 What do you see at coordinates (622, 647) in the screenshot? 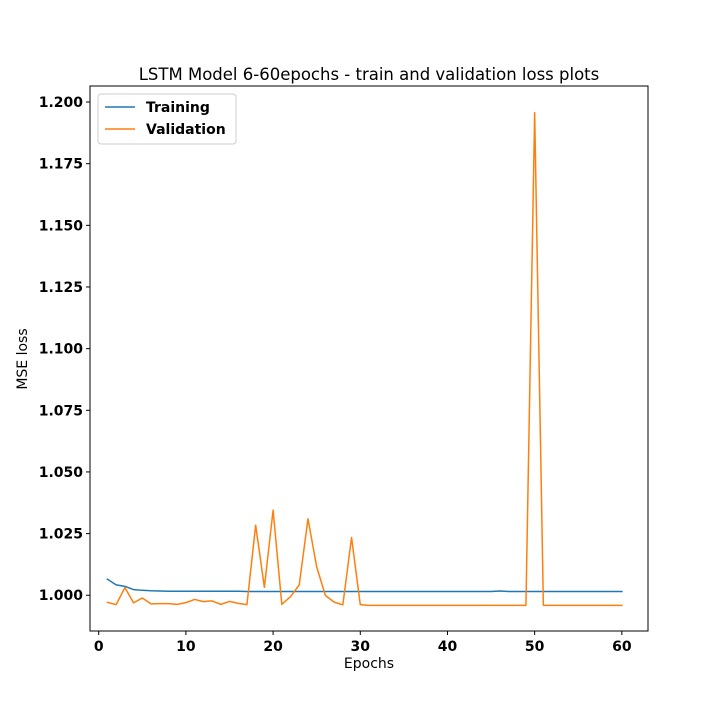
I see `x-tick-label: 60` at bounding box center [622, 647].